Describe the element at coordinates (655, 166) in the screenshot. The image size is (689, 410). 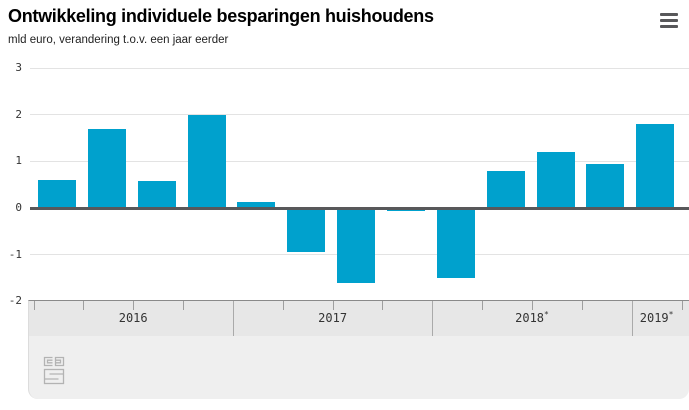
I see `bar-2019-q1` at that location.